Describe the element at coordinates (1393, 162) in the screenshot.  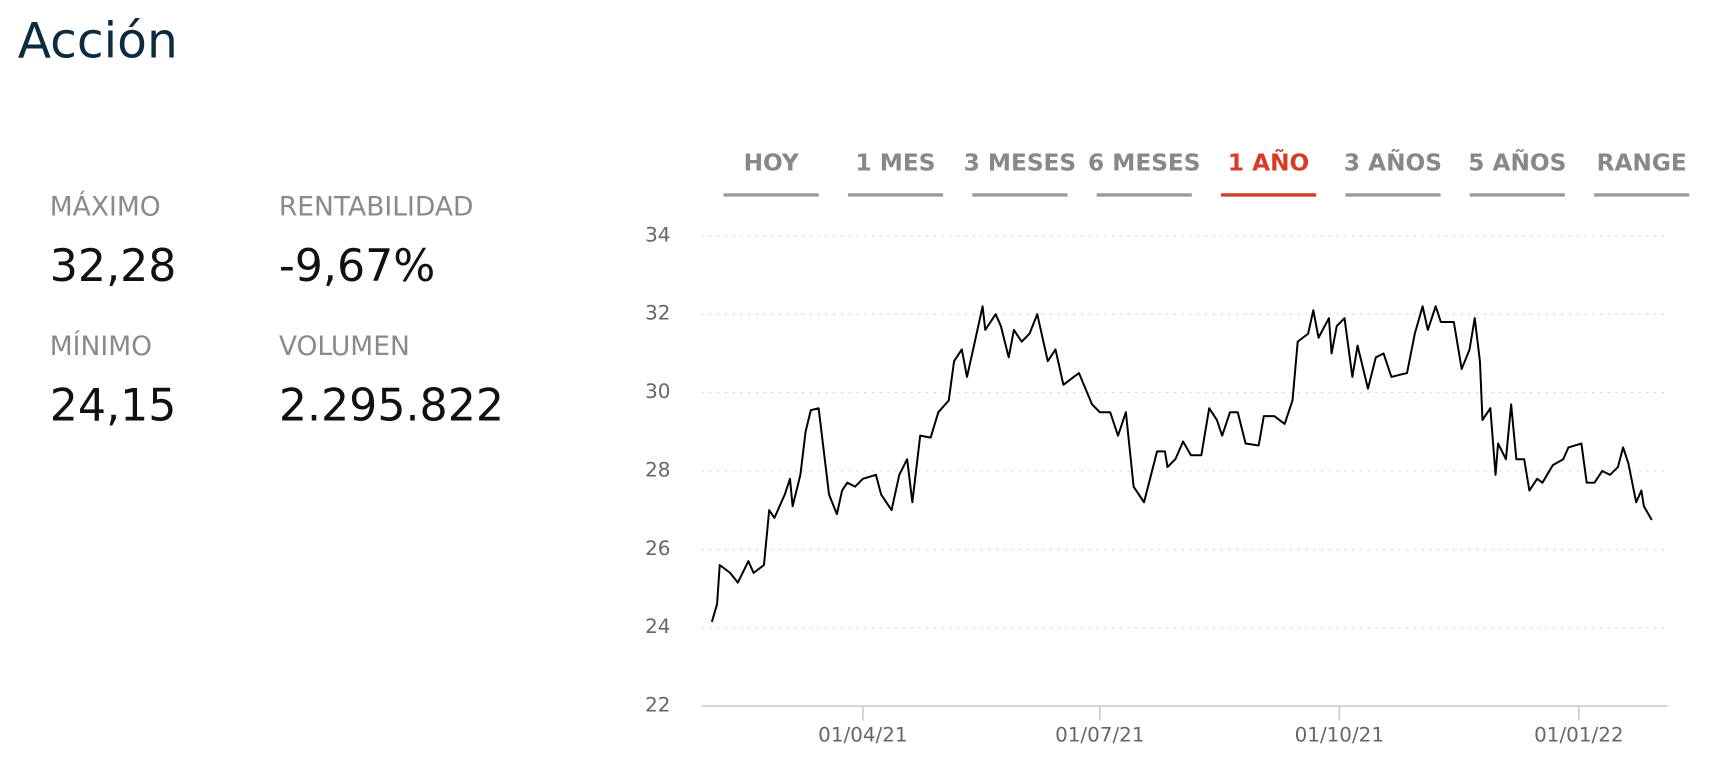
I see `range-tab: 3 AÑOS` at that location.